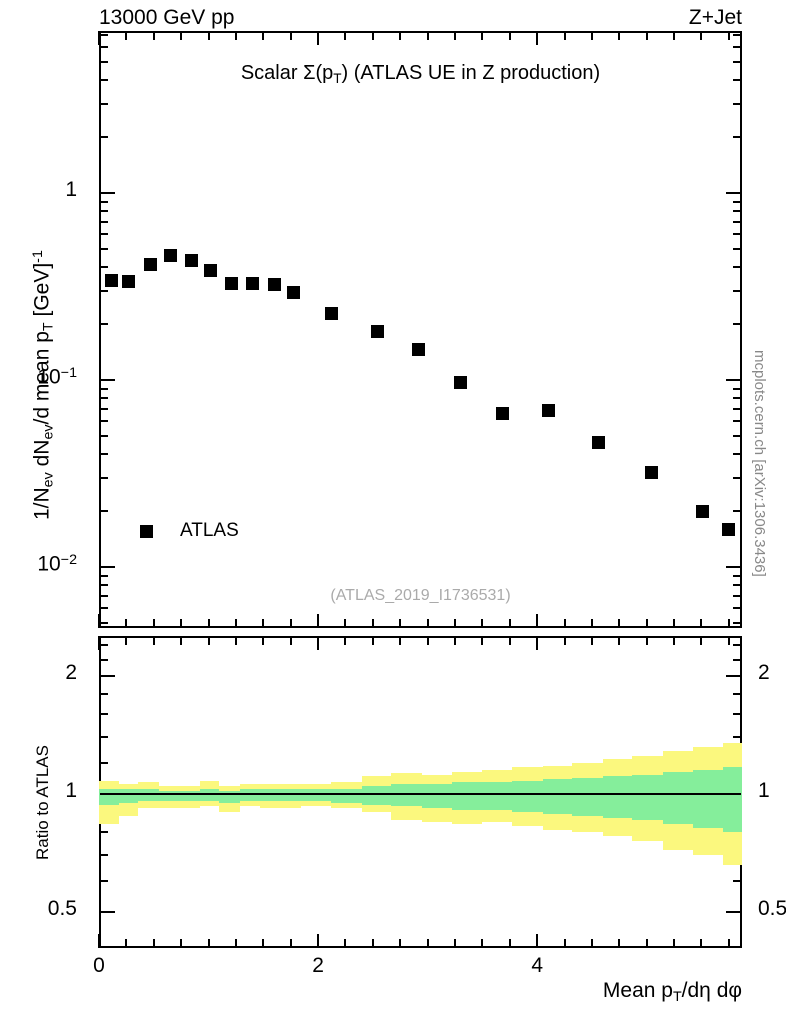 This screenshot has width=786, height=1024. Describe the element at coordinates (71, 672) in the screenshot. I see `ratio-y-tick-label: 2` at that location.